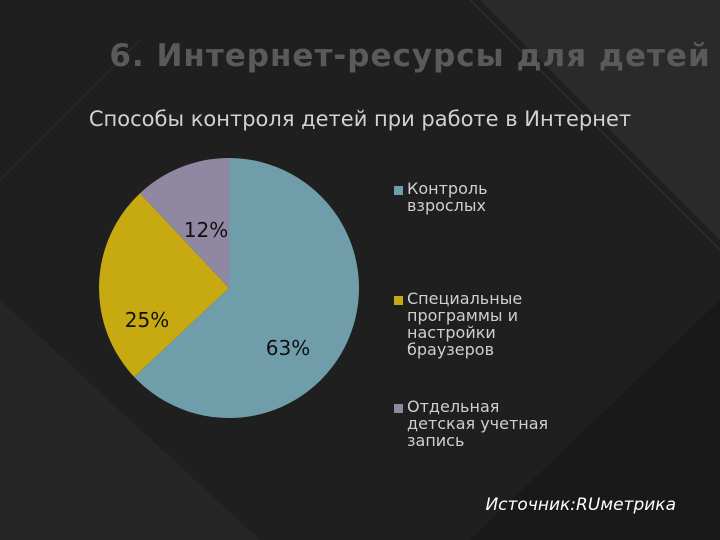 The image size is (720, 540). I want to click on pie-label-2: 25%, so click(147, 320).